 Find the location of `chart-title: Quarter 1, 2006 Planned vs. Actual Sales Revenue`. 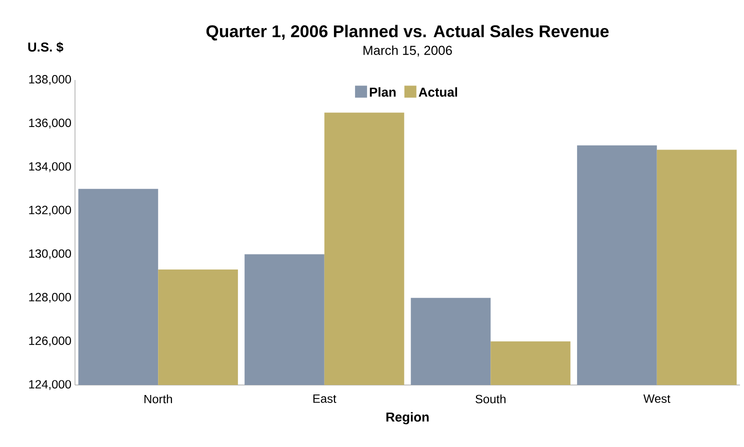

chart-title: Quarter 1, 2006 Planned vs. Actual Sales Revenue is located at coordinates (407, 32).